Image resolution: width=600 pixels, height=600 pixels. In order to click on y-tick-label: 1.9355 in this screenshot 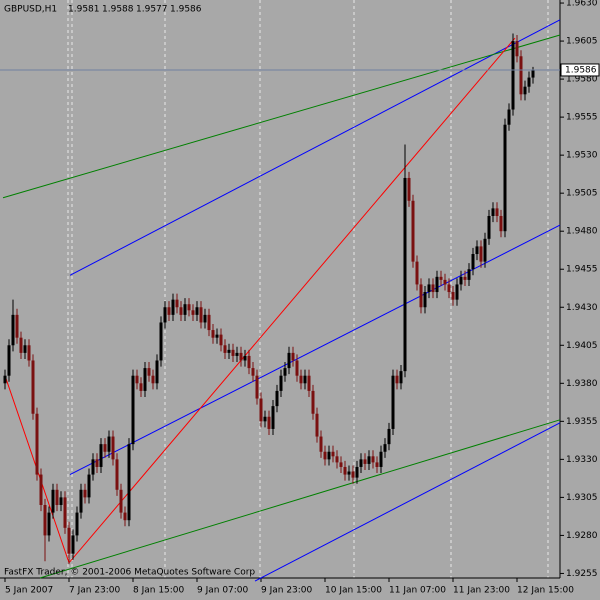, I will do `click(582, 422)`.